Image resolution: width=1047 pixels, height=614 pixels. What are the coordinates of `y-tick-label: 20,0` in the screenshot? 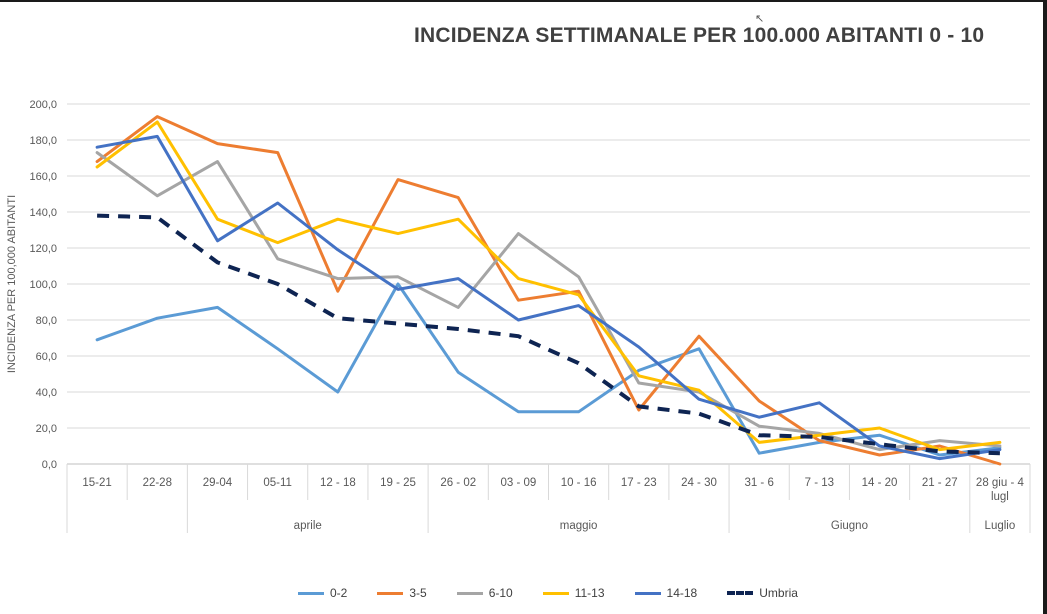 It's located at (46, 429).